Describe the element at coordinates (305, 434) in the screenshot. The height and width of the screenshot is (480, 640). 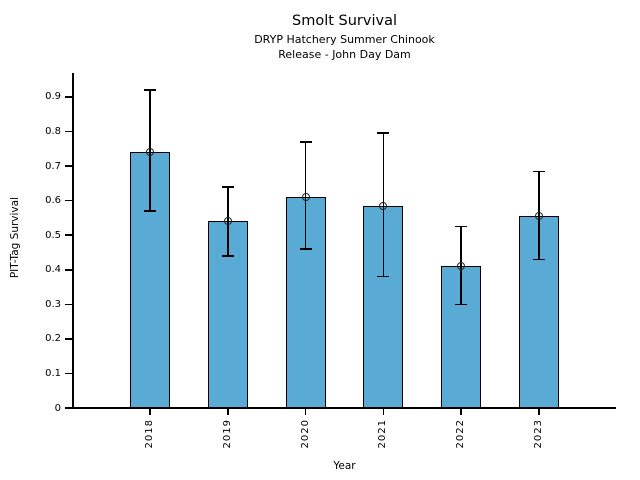
I see `x-tick-label: 2020` at that location.